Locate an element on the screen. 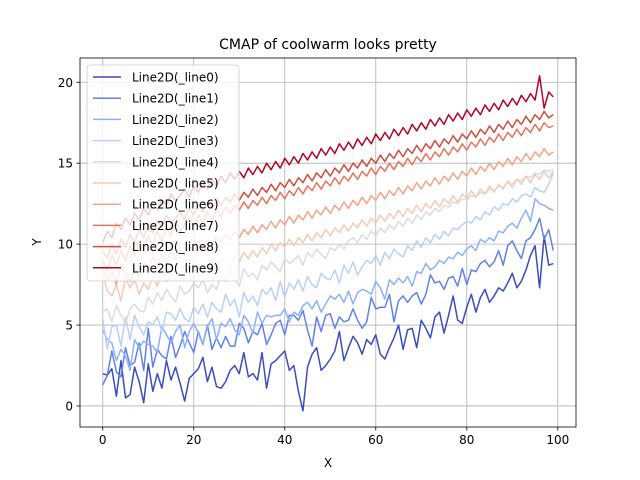  legend-label-6: Line2D(_line6) is located at coordinates (175, 205).